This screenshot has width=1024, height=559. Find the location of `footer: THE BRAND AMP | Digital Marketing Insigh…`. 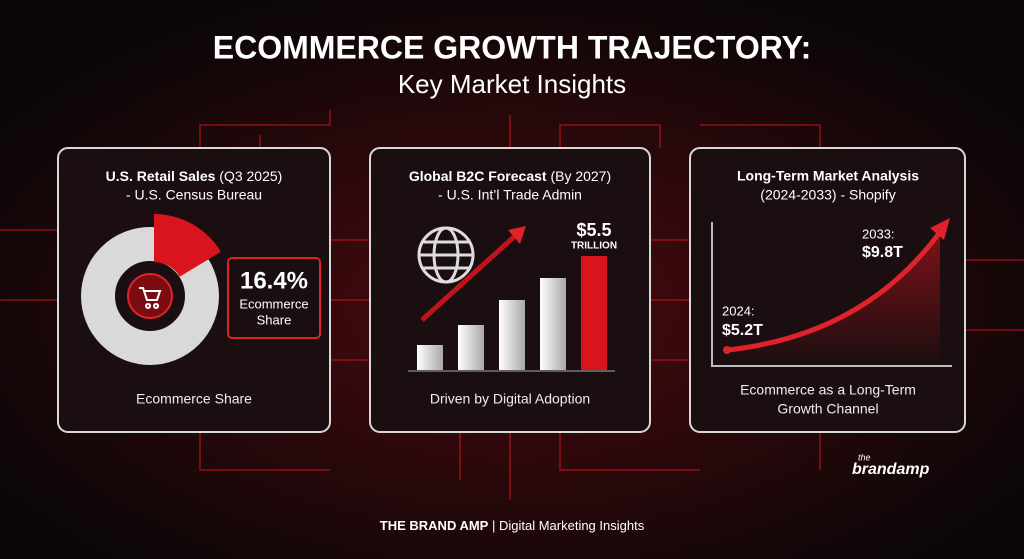

footer: THE BRAND AMP | Digital Marketing Insigh… is located at coordinates (512, 525).